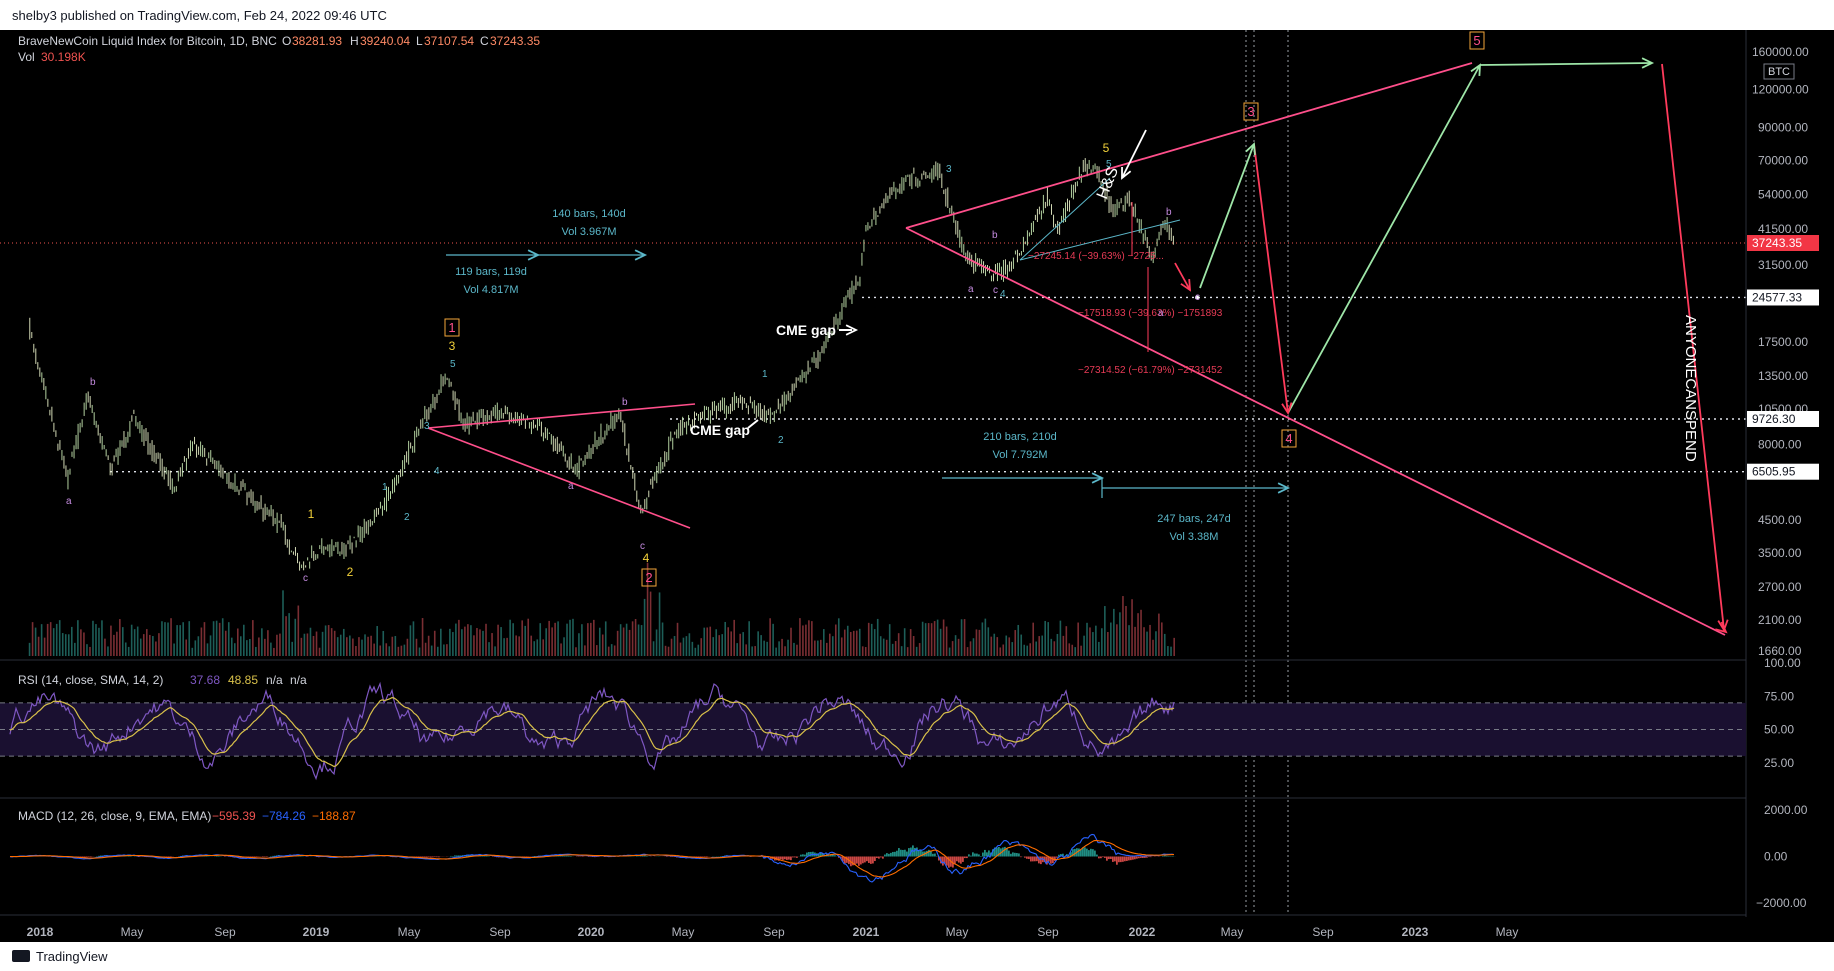  I want to click on upper-channel-line, so click(1189, 145).